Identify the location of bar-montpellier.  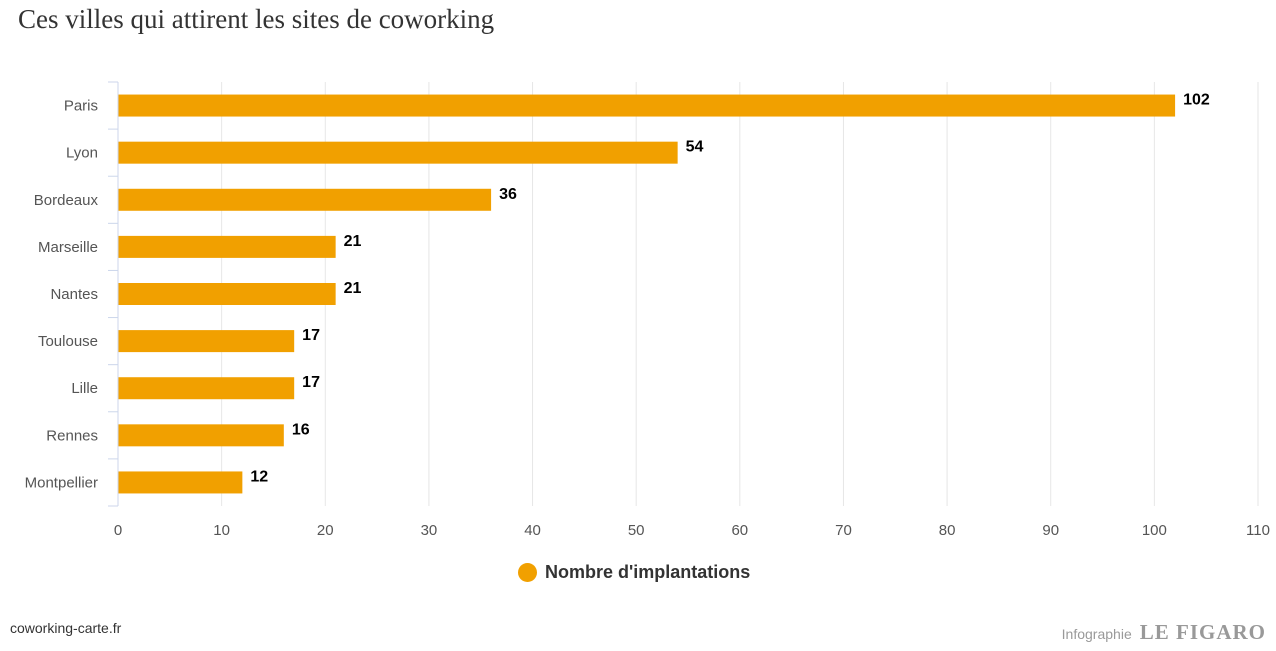
(180, 482).